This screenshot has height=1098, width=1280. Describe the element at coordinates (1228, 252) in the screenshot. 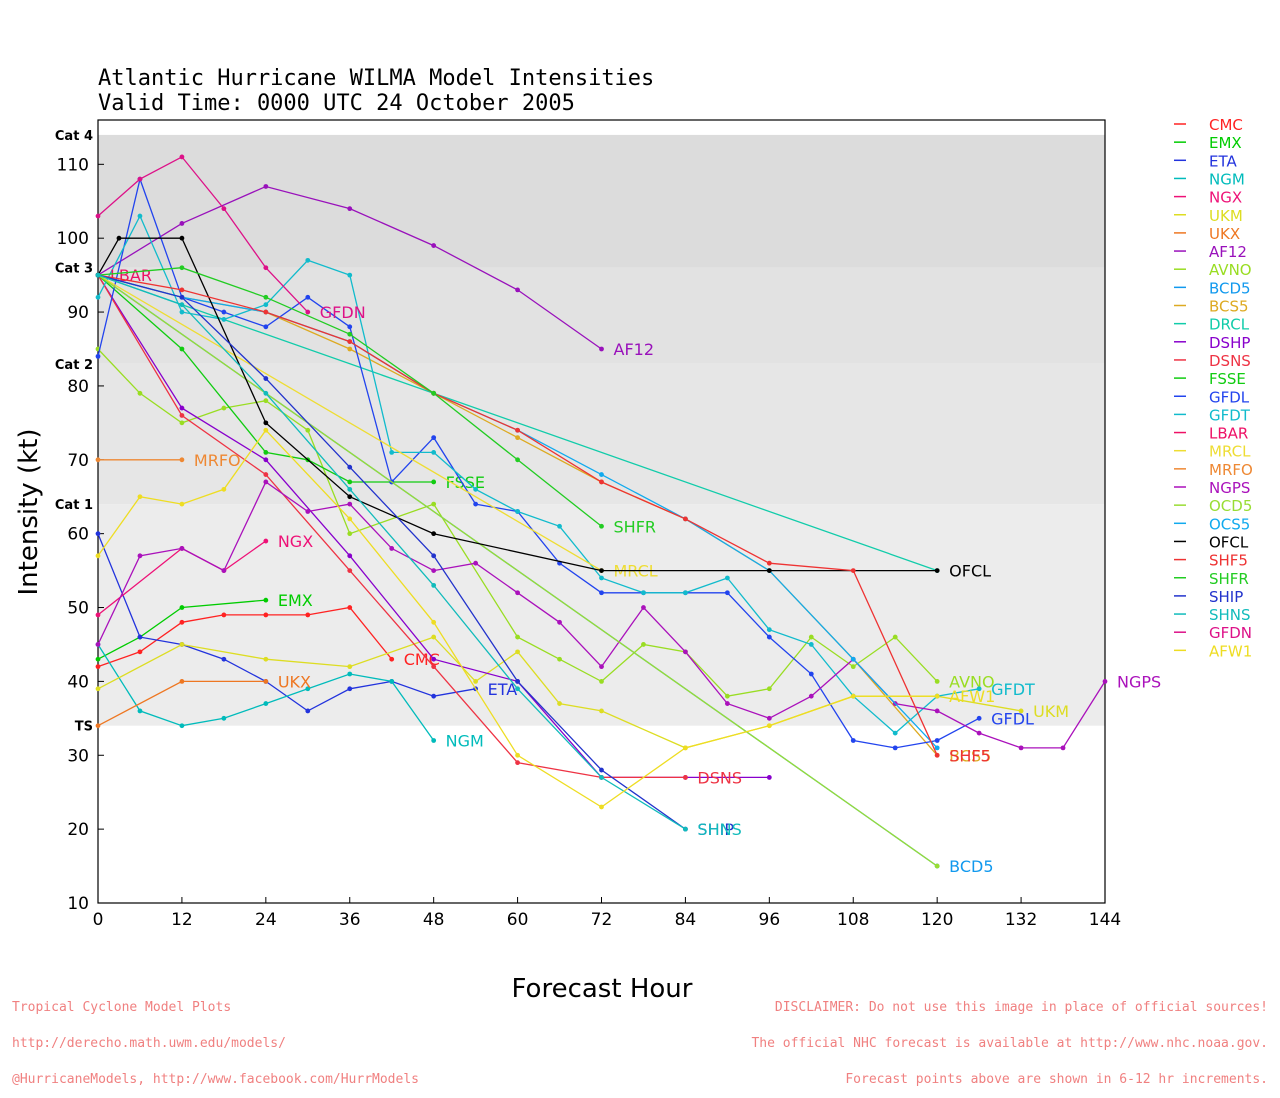

I see `legend-entry-label: AF12` at that location.